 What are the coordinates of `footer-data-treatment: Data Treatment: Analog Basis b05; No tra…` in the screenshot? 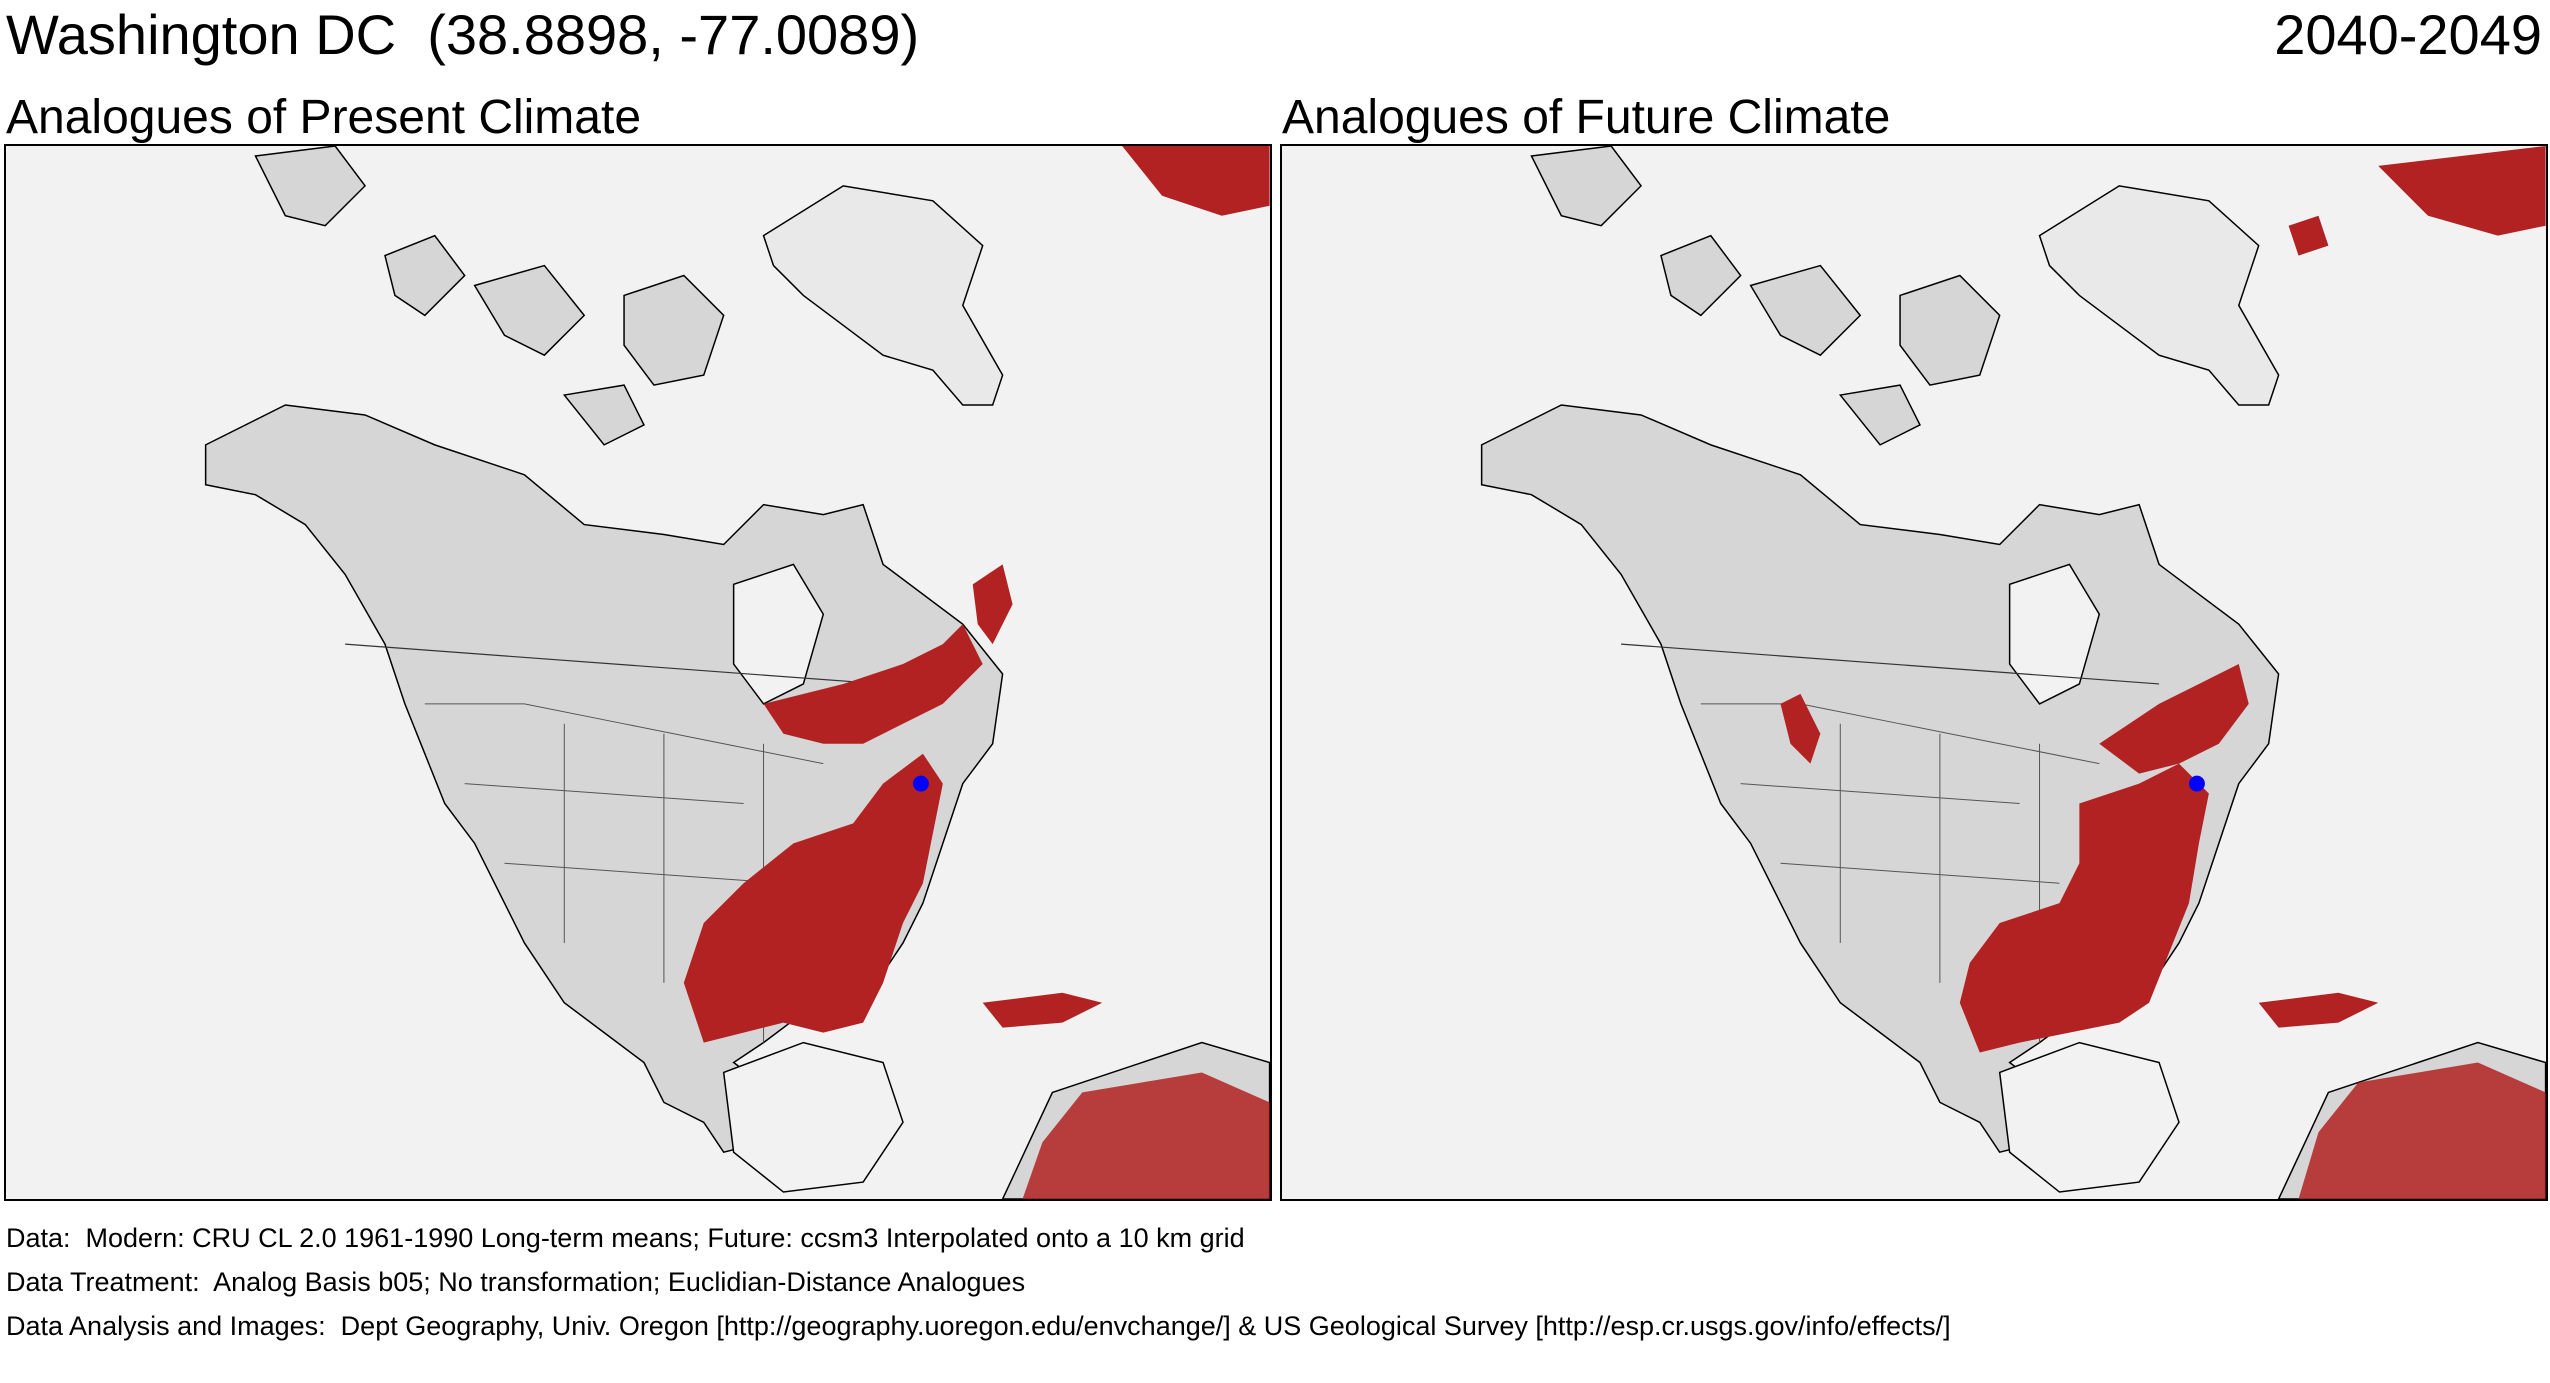 It's located at (516, 1282).